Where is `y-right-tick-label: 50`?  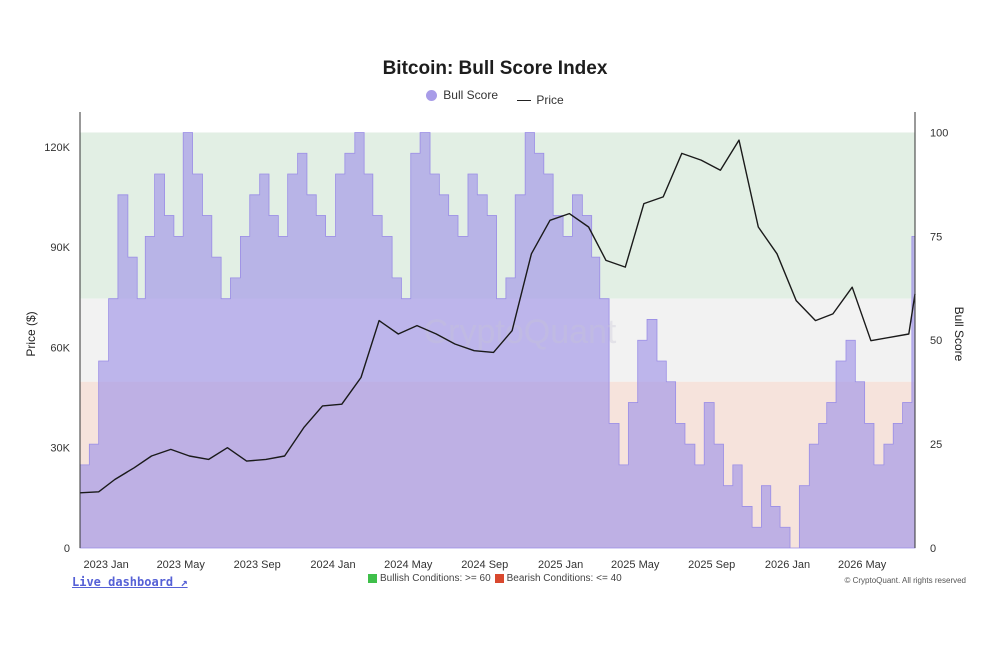 y-right-tick-label: 50 is located at coordinates (936, 341).